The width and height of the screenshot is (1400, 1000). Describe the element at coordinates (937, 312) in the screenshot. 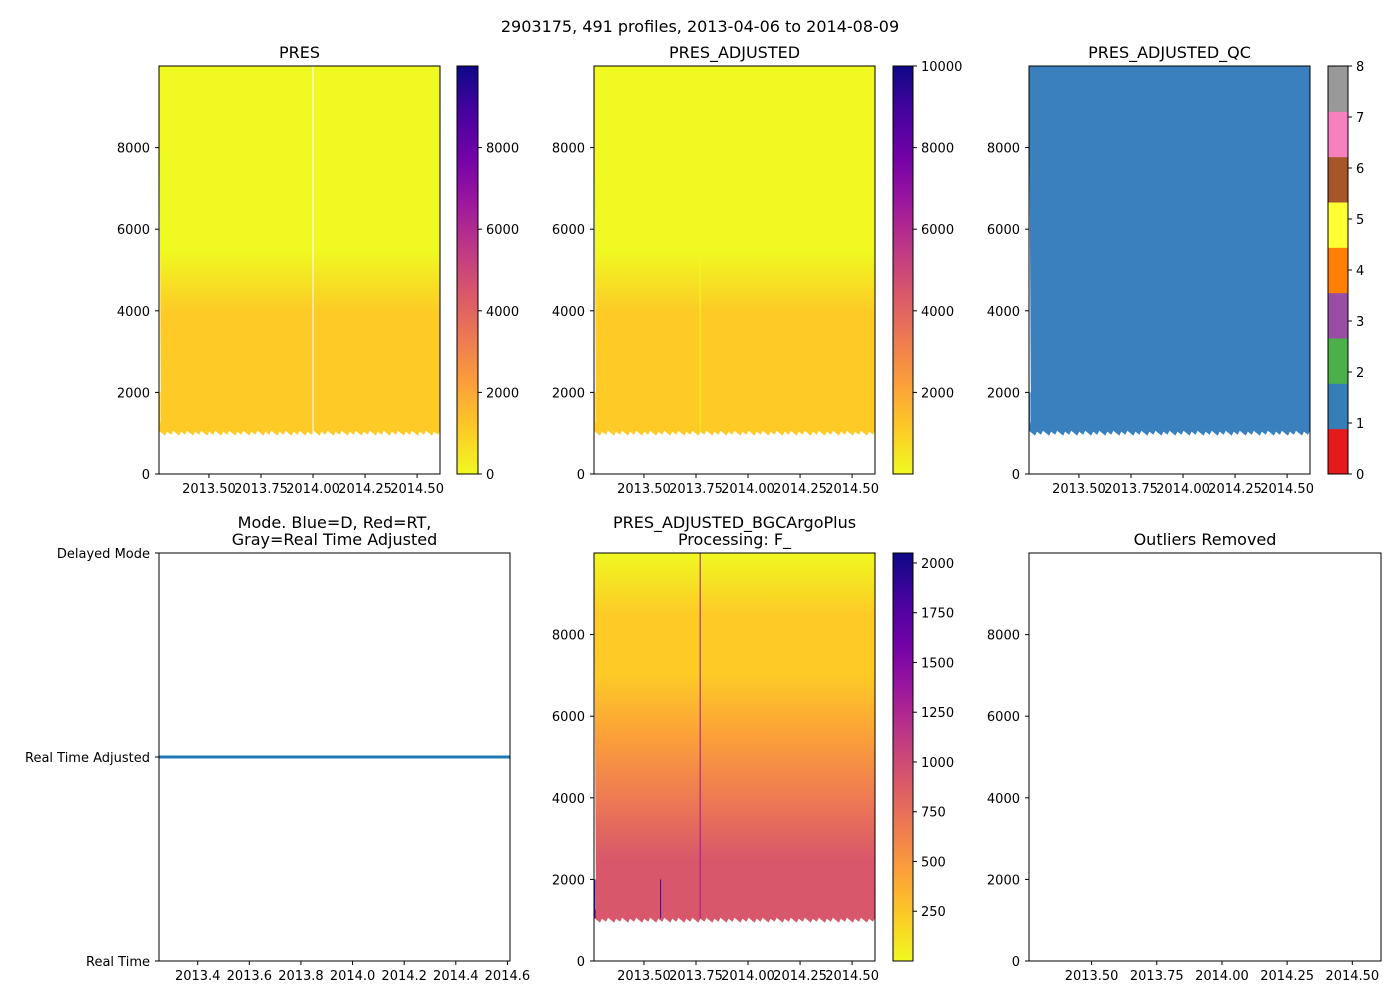

I see `colorbar-tick-label: 4000` at that location.